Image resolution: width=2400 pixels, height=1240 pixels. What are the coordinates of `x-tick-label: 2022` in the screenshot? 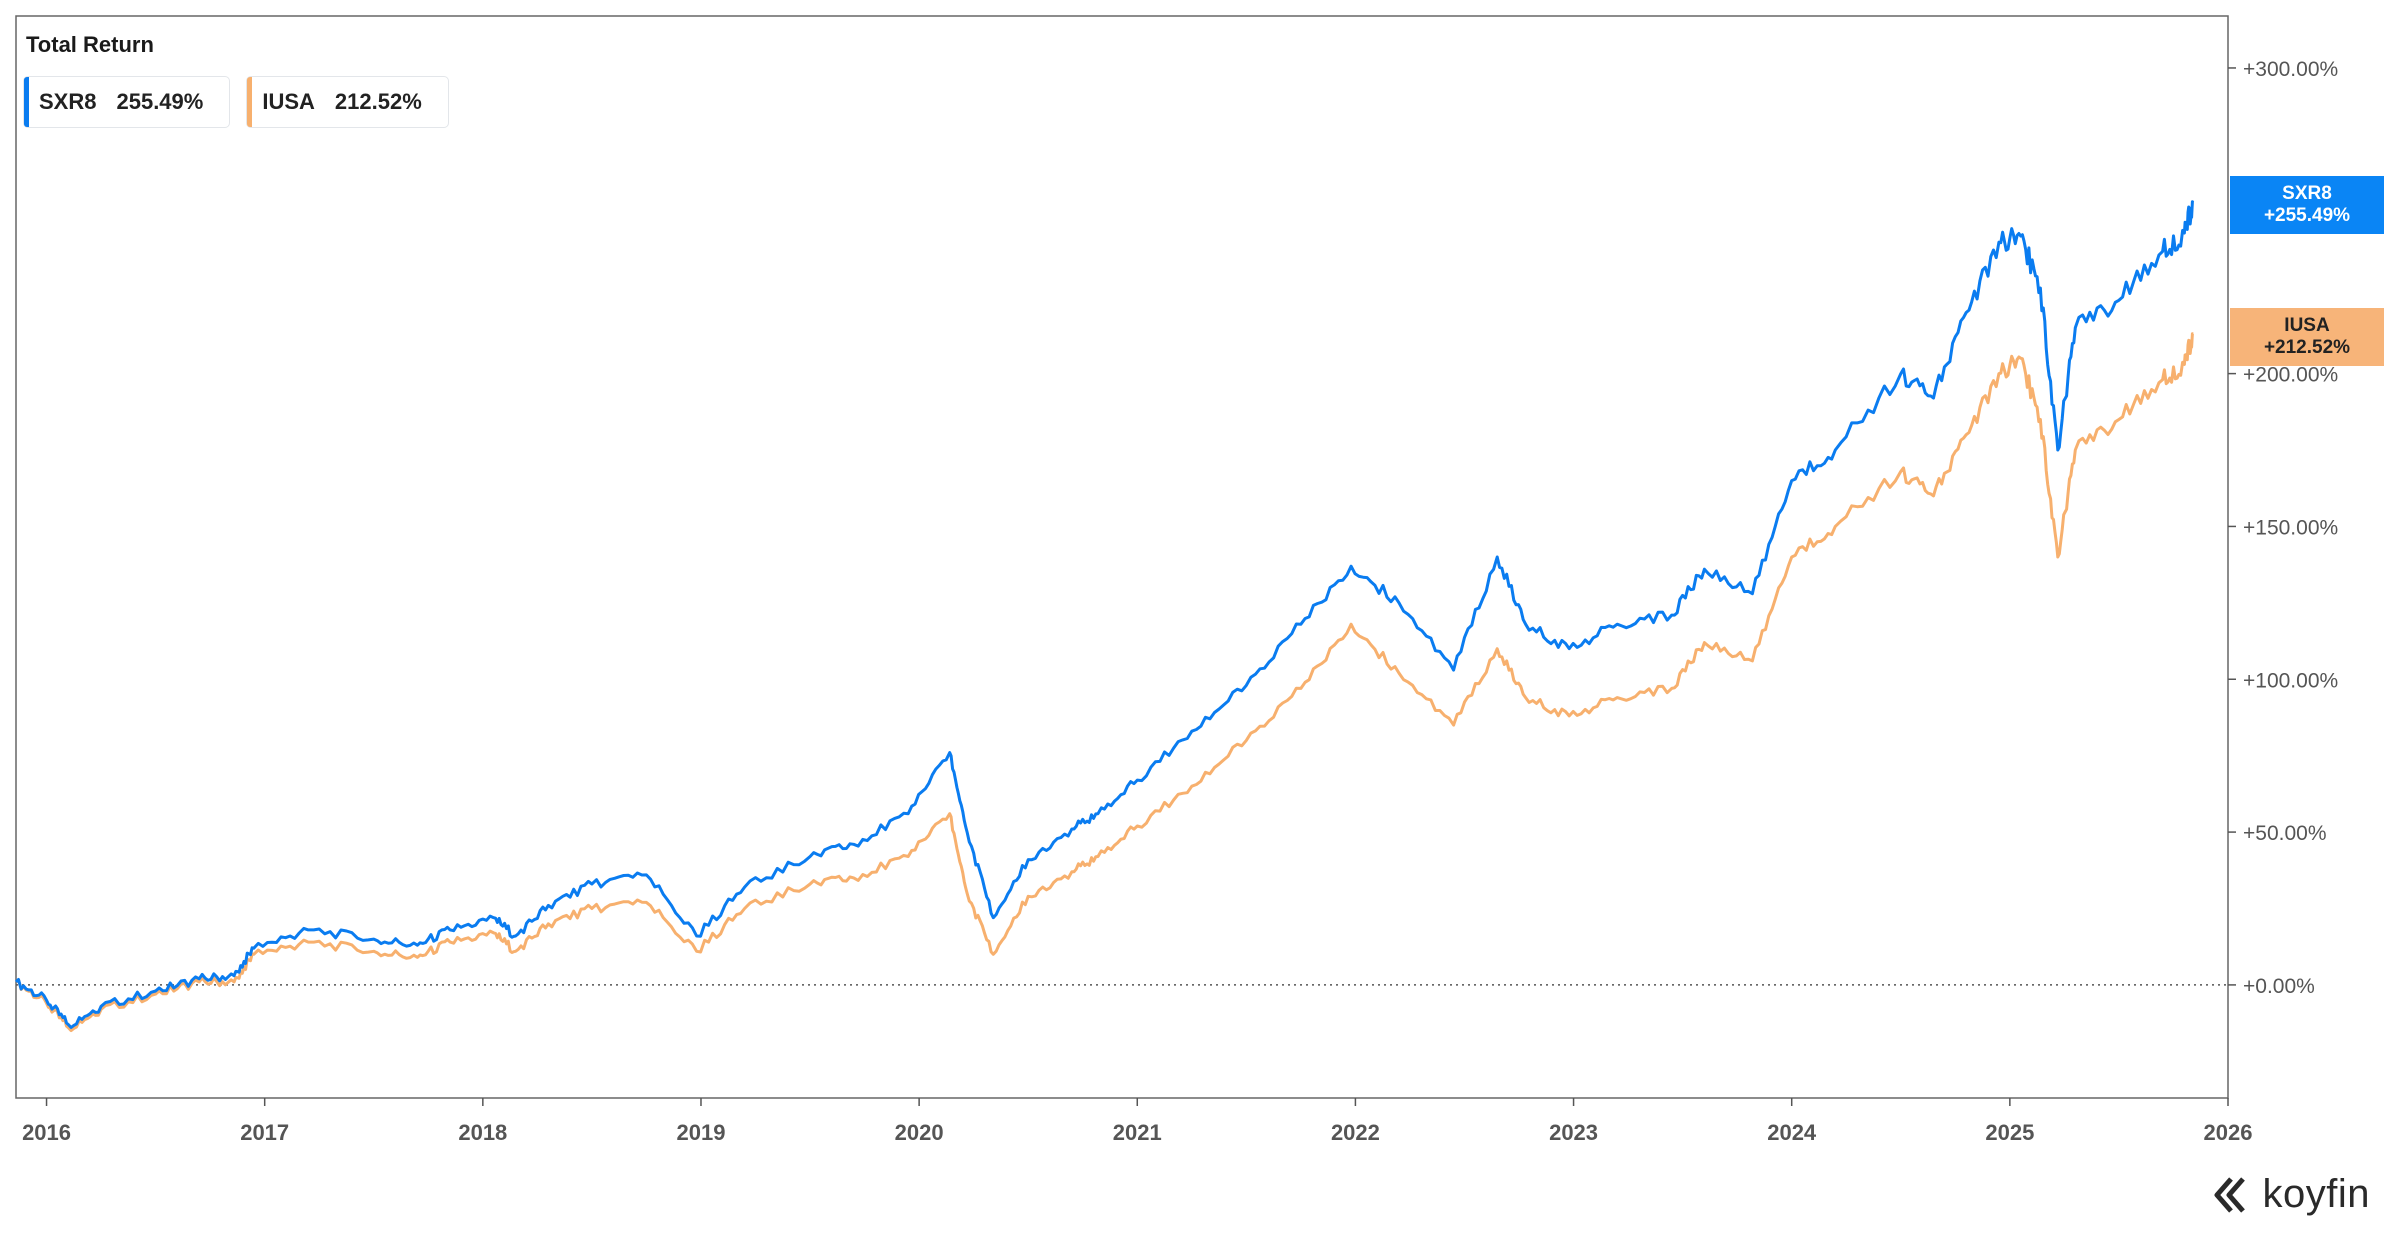 It's located at (1355, 1132).